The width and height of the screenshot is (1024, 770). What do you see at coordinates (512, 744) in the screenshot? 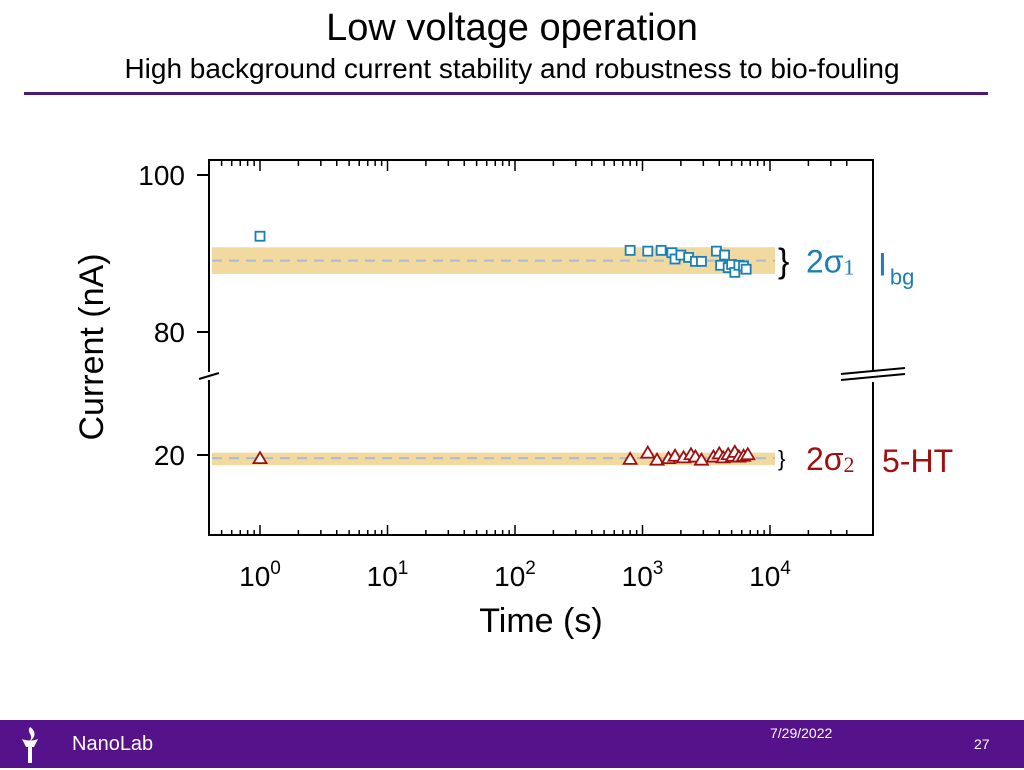
I see `footer-bar: NanoLab 7/29/2022 27` at bounding box center [512, 744].